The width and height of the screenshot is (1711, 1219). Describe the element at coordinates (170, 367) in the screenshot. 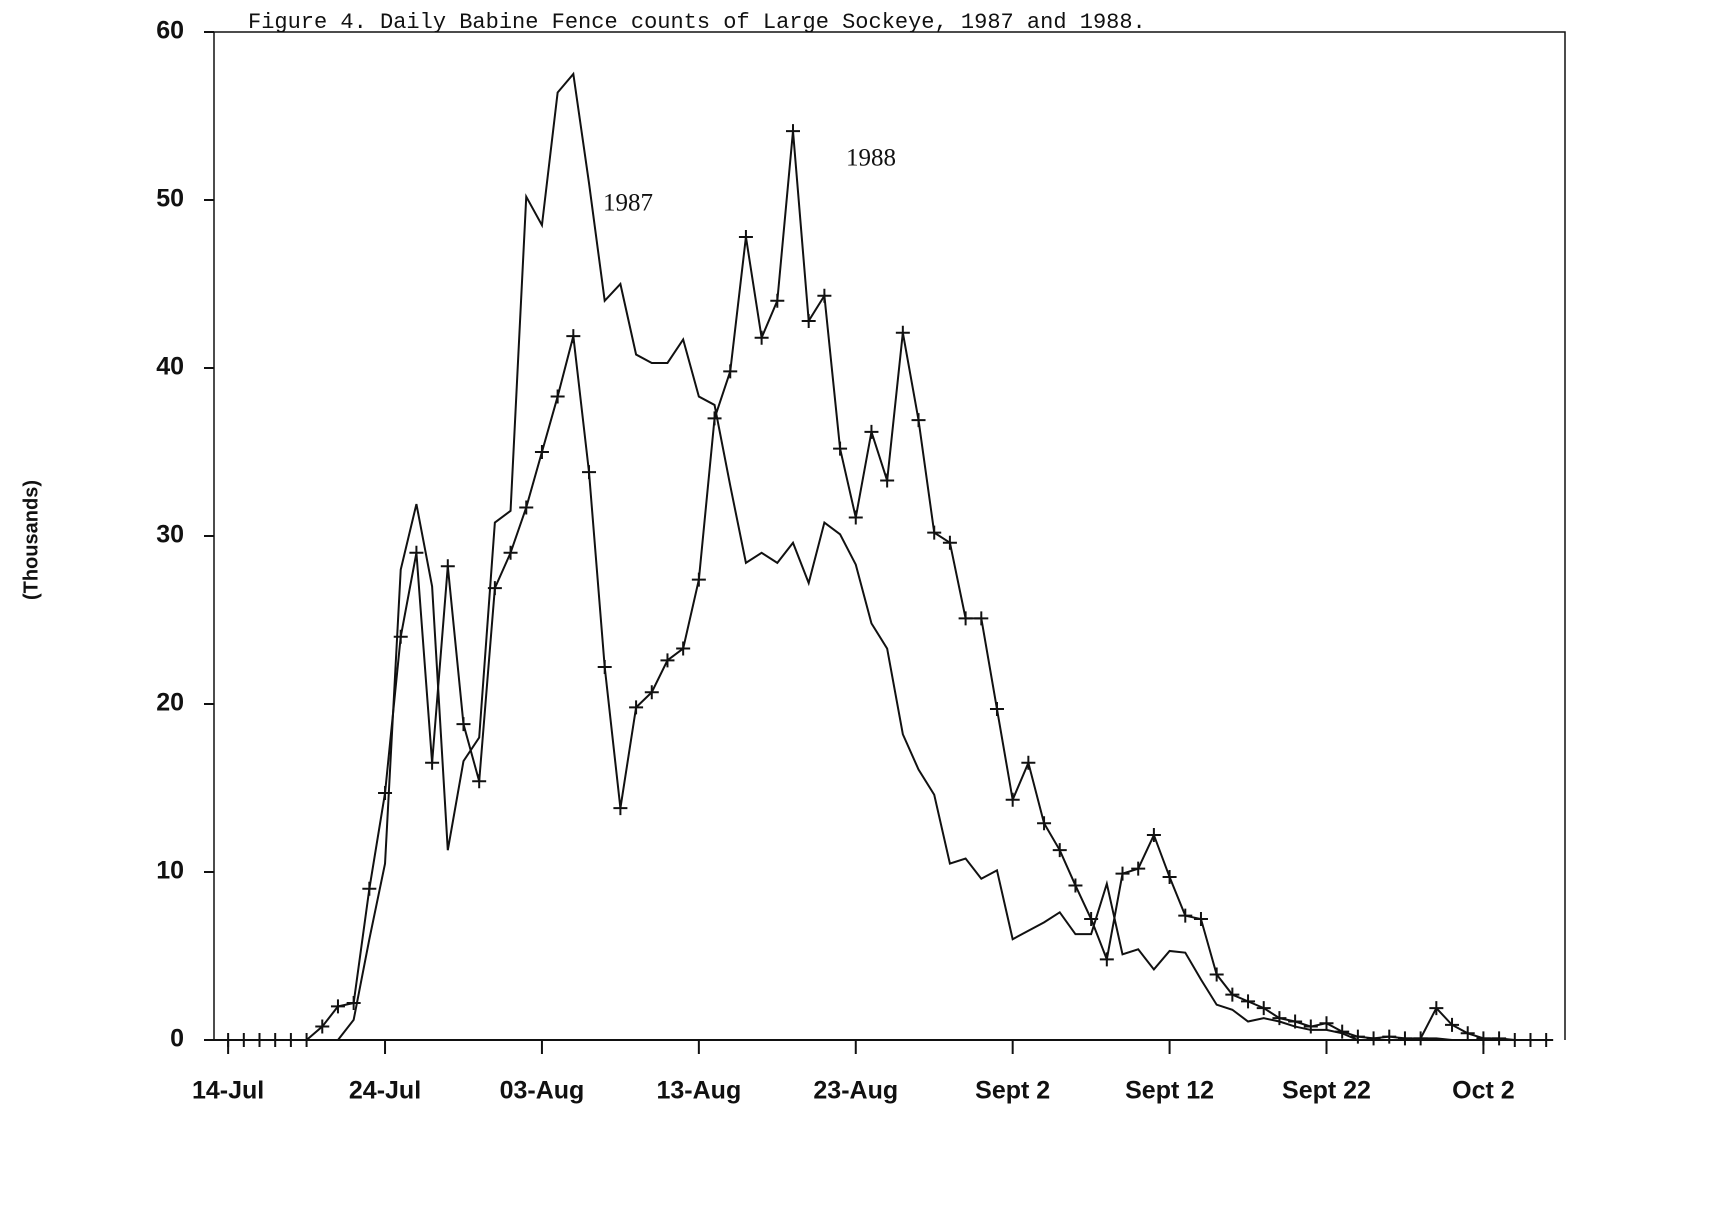

I see `y-tick-label: 40` at that location.